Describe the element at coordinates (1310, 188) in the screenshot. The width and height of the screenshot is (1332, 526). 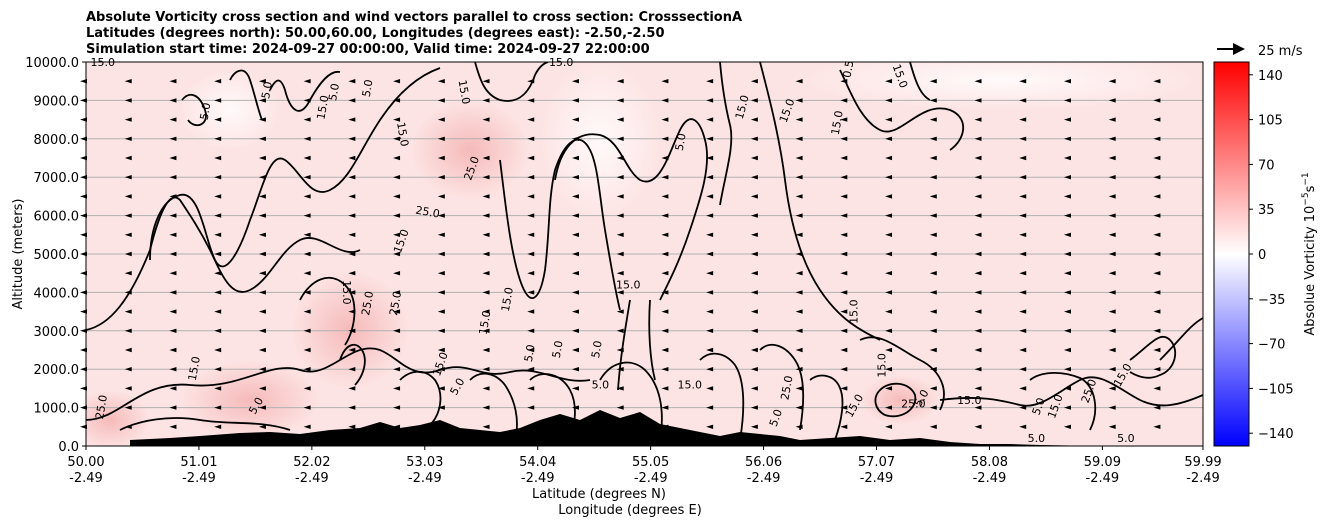
I see `colorbar-label-s: s` at that location.